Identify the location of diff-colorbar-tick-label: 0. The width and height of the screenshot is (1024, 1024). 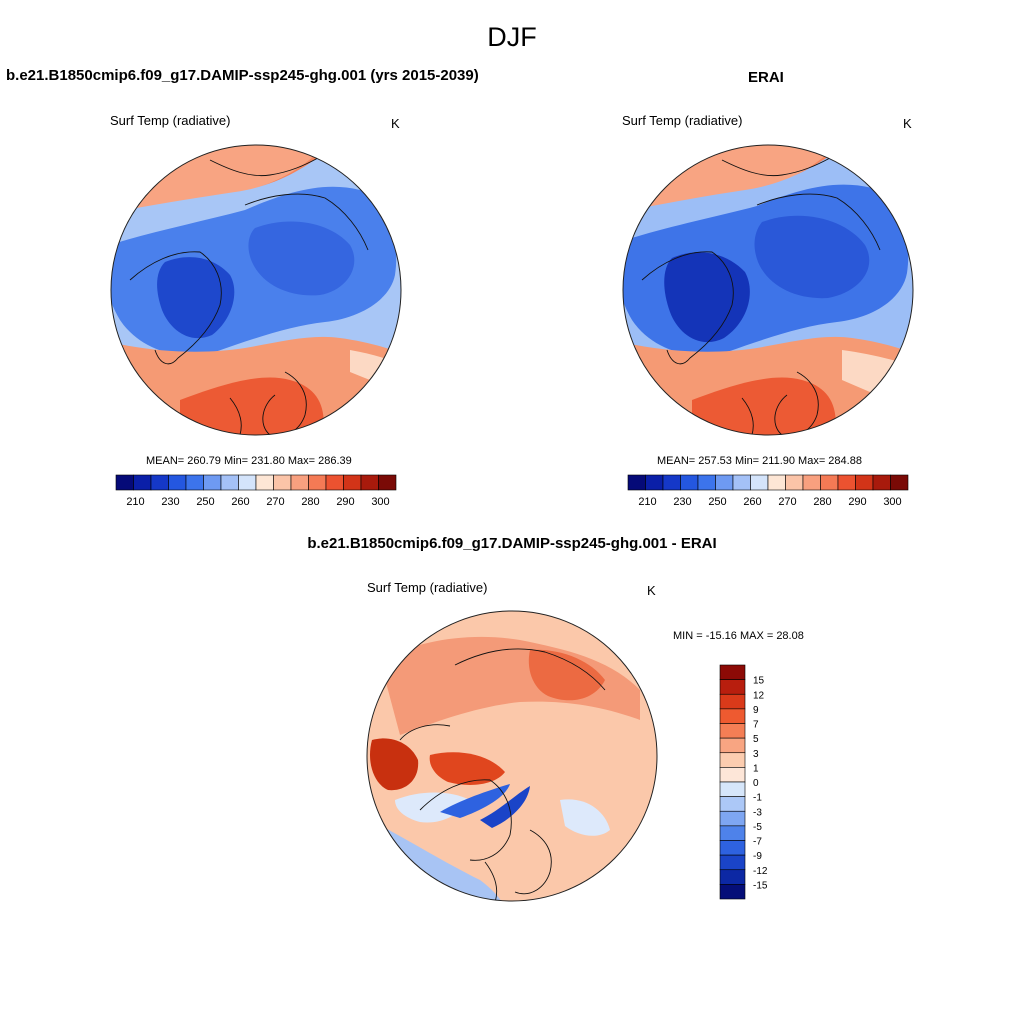
(756, 783).